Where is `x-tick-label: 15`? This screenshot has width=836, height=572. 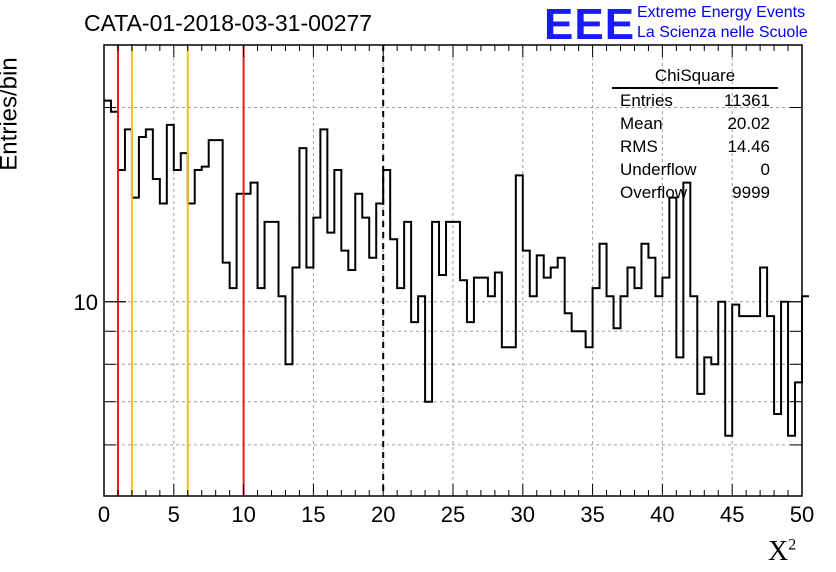
x-tick-label: 15 is located at coordinates (313, 514).